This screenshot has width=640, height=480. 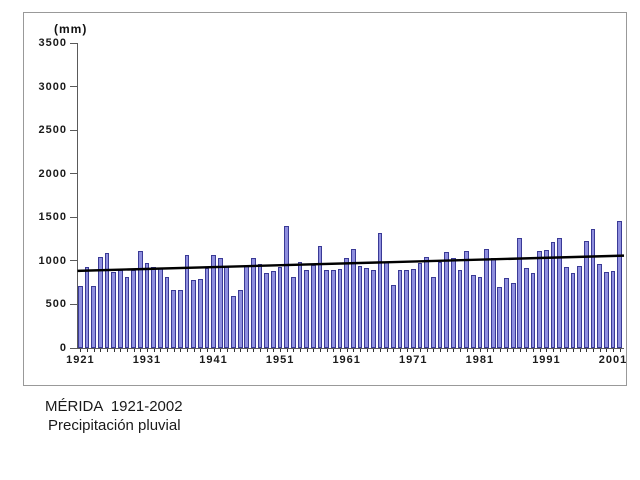 I want to click on bar-1928, so click(x=127, y=312).